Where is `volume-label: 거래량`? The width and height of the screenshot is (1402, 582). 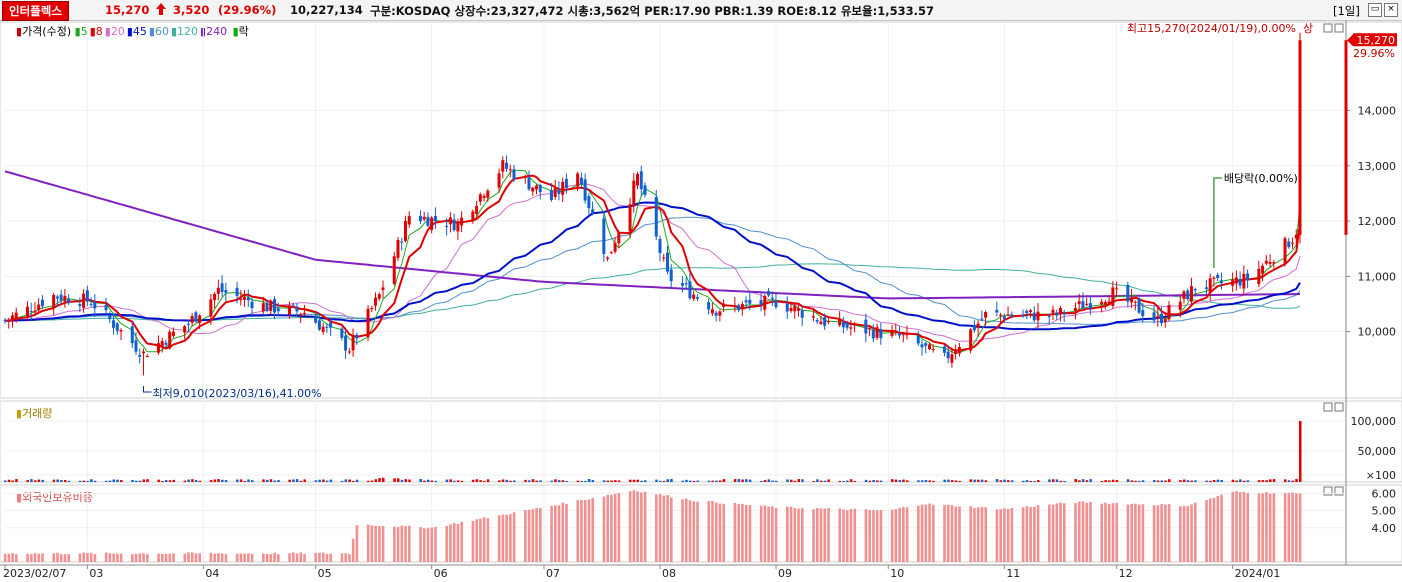 volume-label: 거래량 is located at coordinates (37, 413).